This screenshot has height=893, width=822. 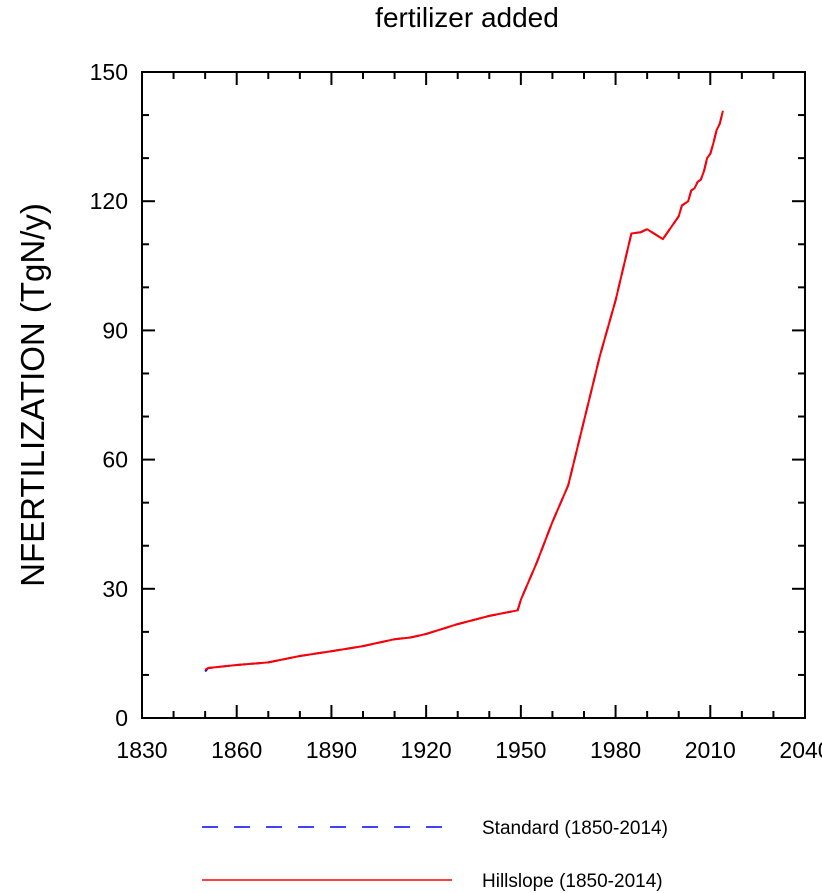 I want to click on x-tick-label: 2010, so click(x=710, y=750).